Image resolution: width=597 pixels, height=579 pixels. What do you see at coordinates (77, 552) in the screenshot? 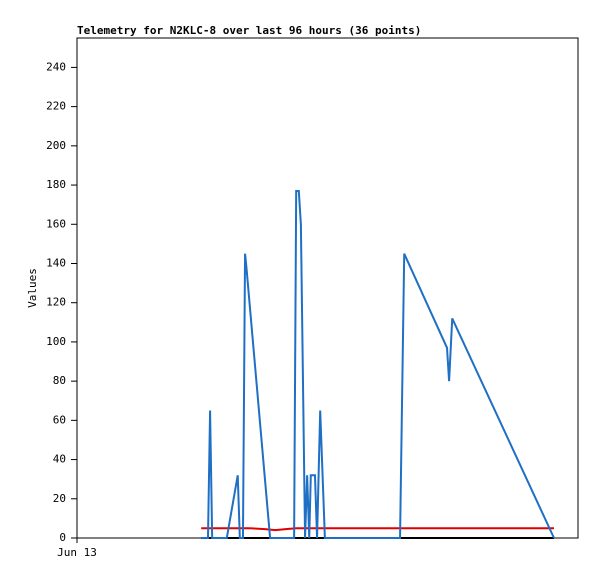
I see `x-tick-label: Jun 13` at bounding box center [77, 552].